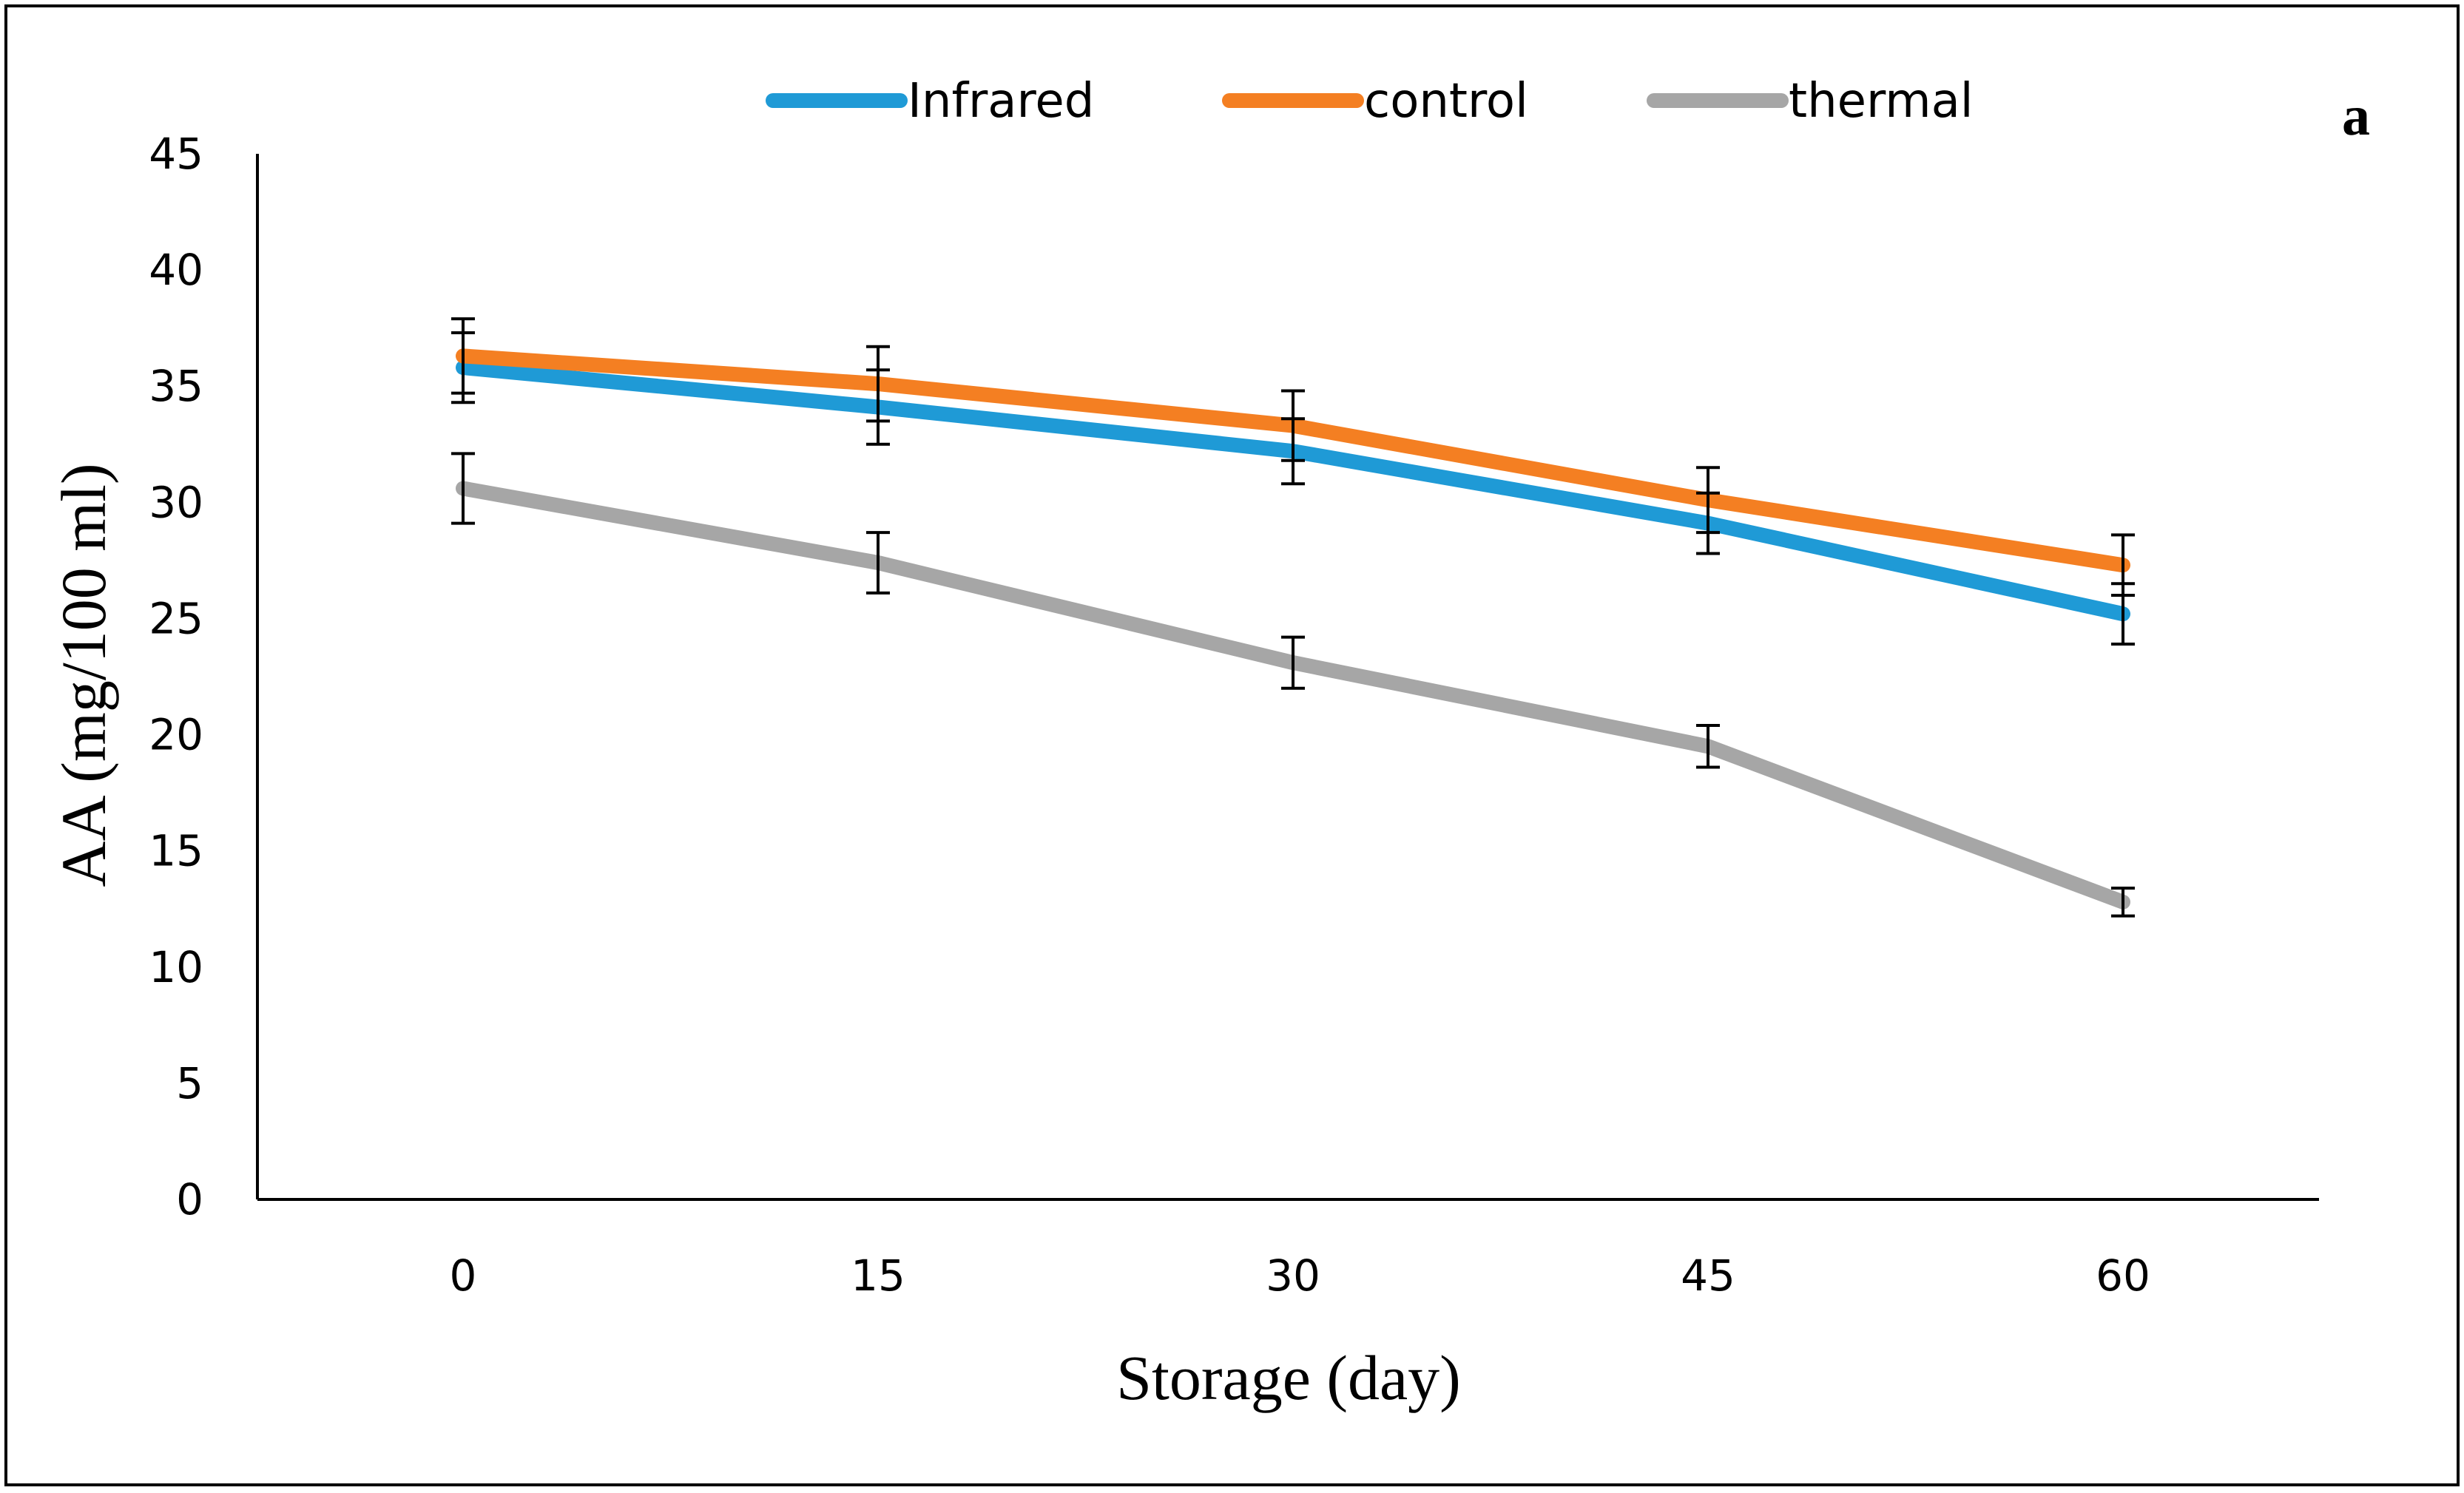 The image size is (2464, 1493). I want to click on panel-label: a, so click(2356, 116).